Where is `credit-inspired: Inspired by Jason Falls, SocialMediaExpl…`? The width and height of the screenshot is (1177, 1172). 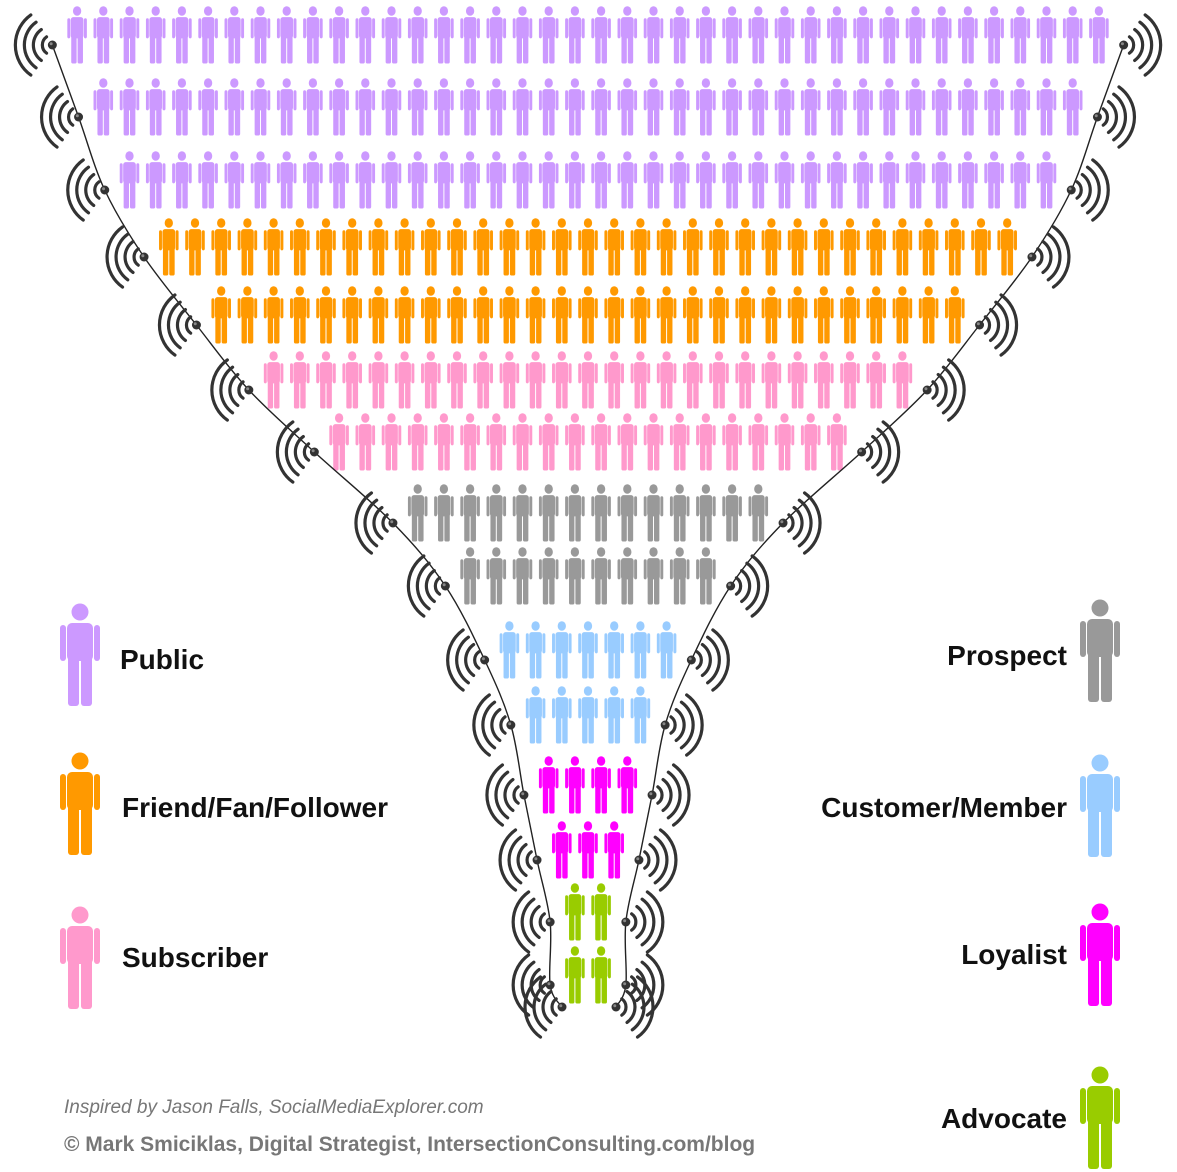
credit-inspired: Inspired by Jason Falls, SocialMediaExpl… is located at coordinates (274, 1107).